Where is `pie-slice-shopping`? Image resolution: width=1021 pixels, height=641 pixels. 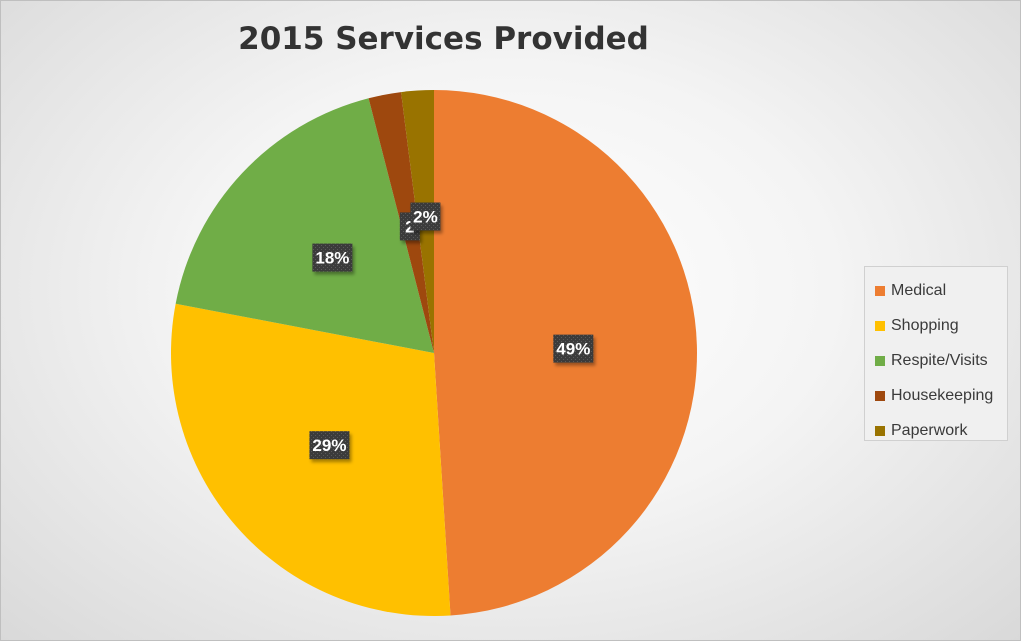 pie-slice-shopping is located at coordinates (310, 459).